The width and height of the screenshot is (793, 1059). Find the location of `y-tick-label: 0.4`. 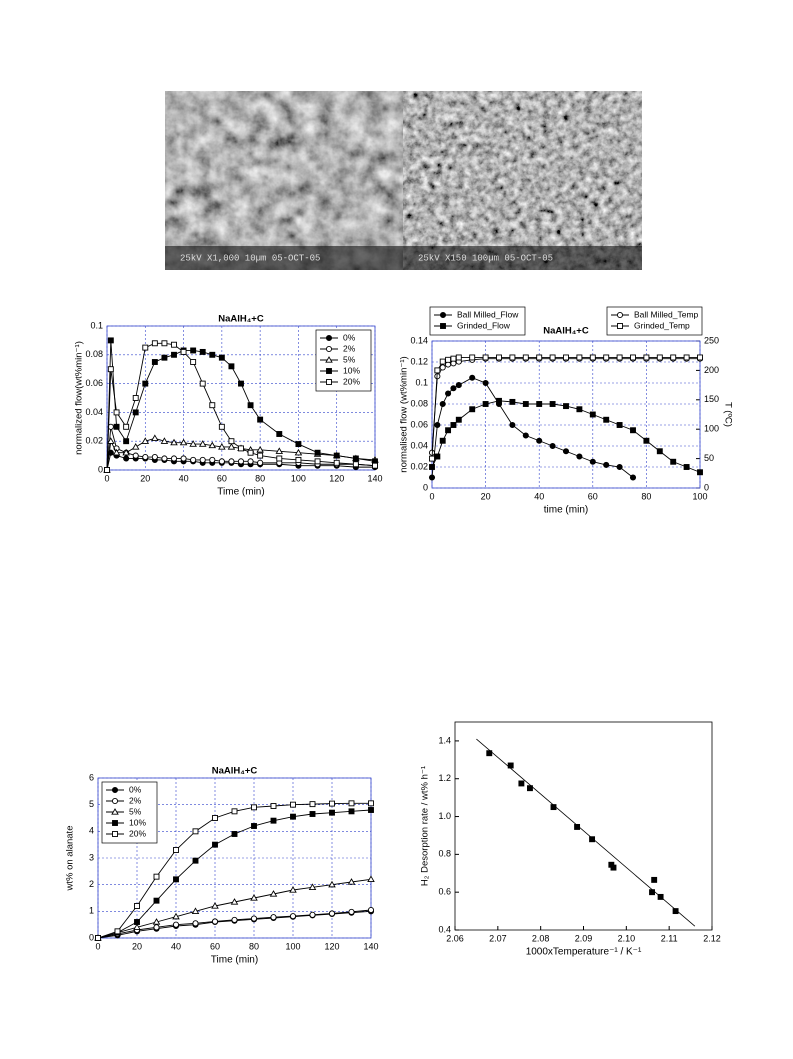

y-tick-label: 0.4 is located at coordinates (444, 929).